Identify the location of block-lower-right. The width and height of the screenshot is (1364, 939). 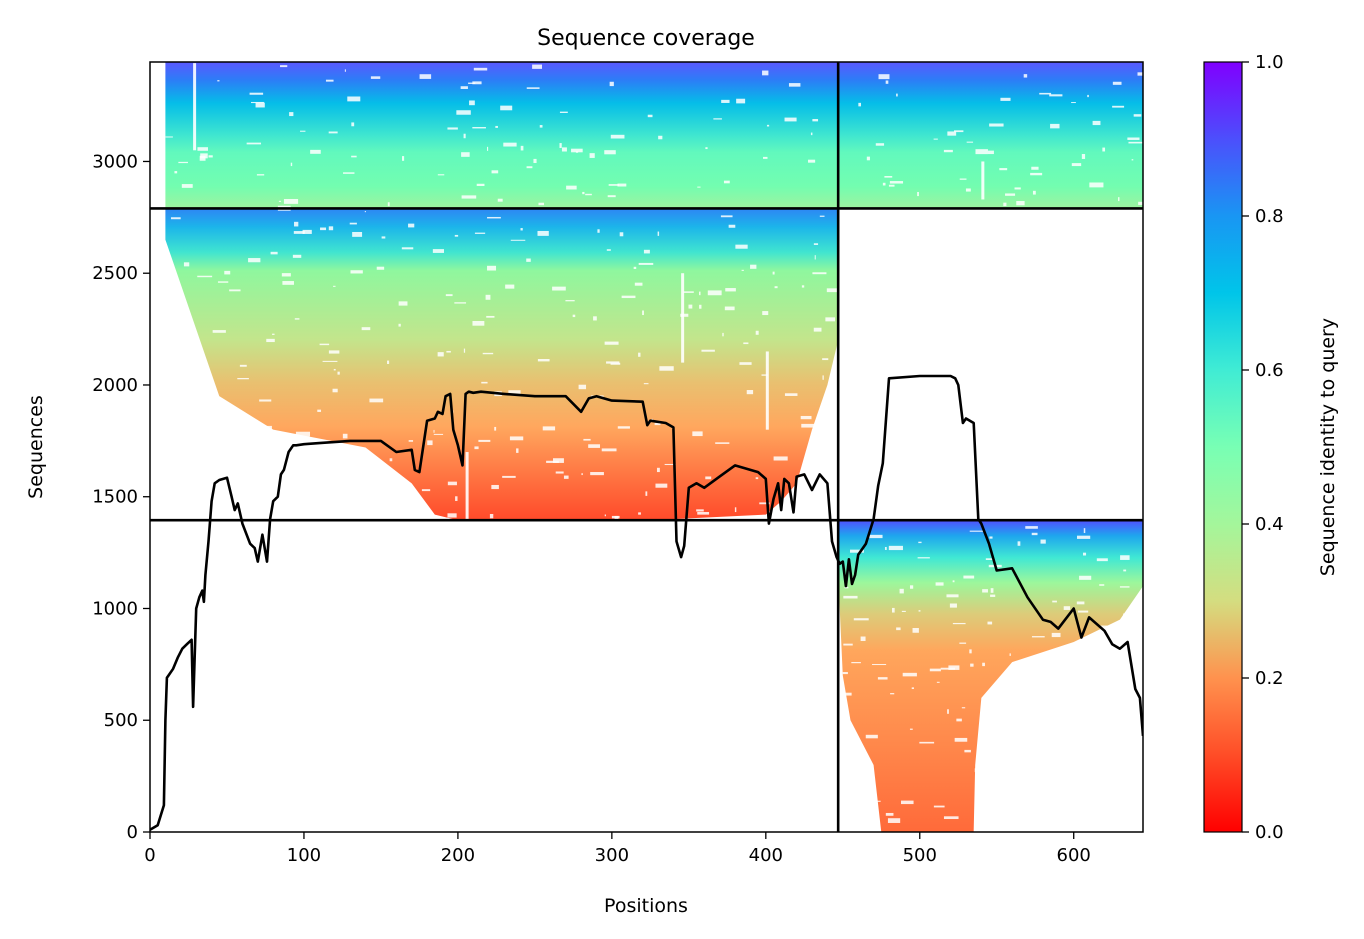
(990, 676).